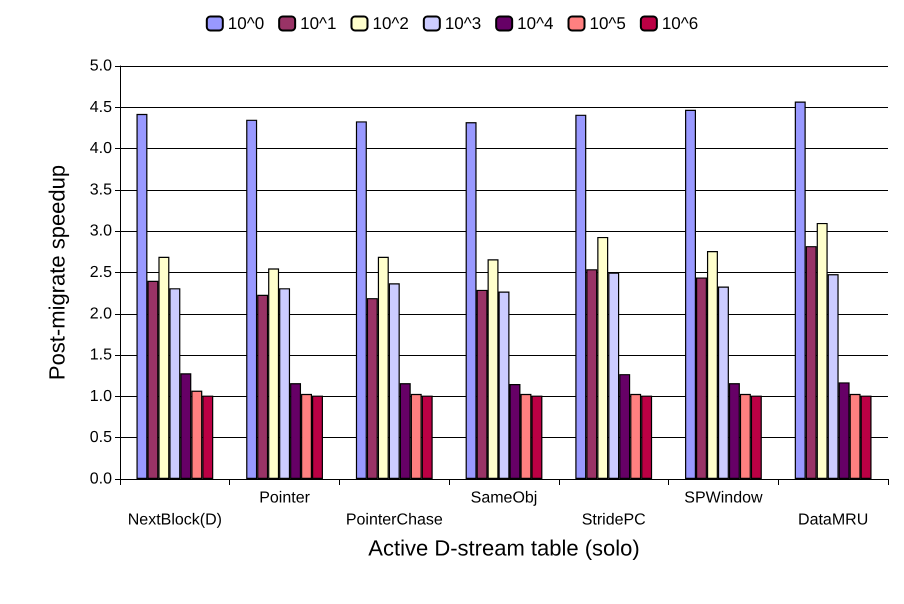 Image resolution: width=904 pixels, height=604 pixels. I want to click on legend-label: 10^3, so click(463, 23).